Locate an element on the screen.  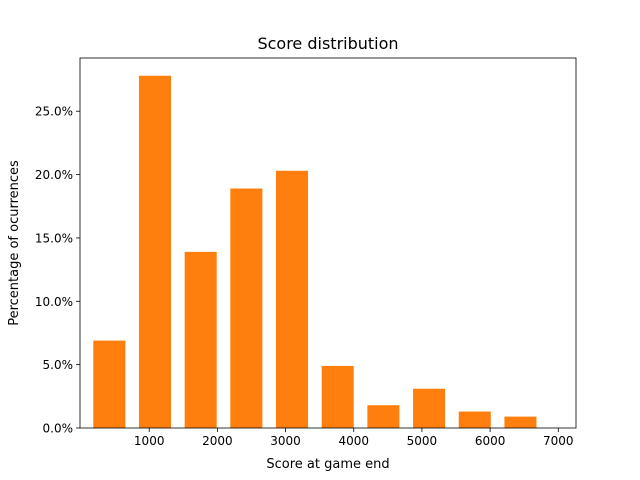
x-tick-label: 5000 is located at coordinates (422, 441).